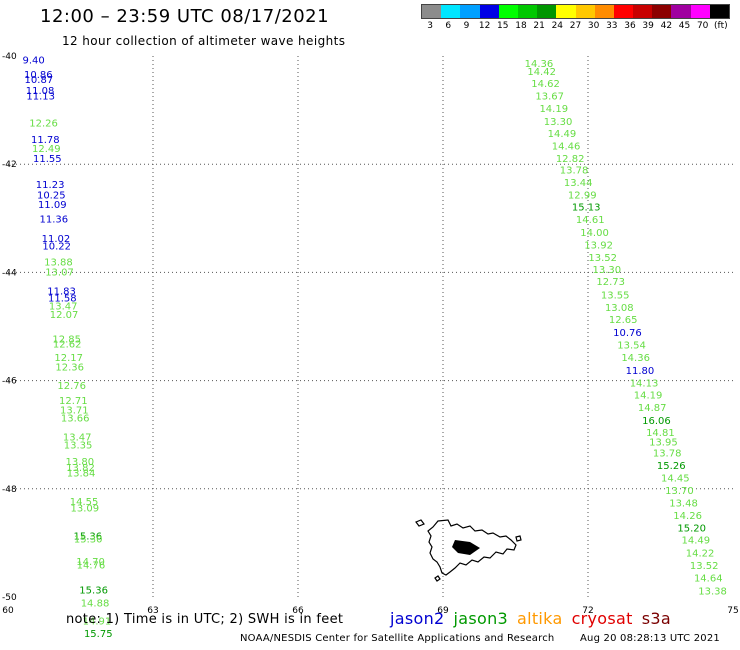 The image size is (740, 650). Describe the element at coordinates (704, 566) in the screenshot. I see `wave-height-reading: 13.52` at that location.